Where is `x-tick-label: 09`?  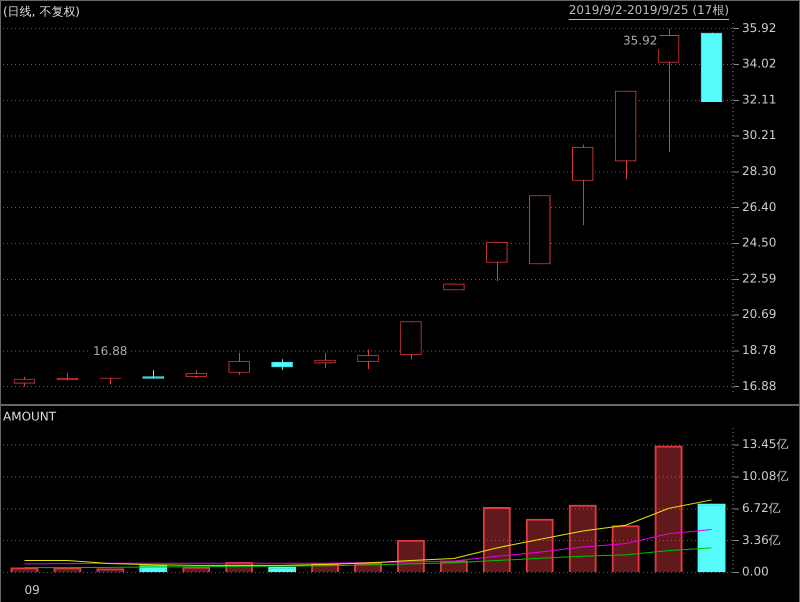 x-tick-label: 09 is located at coordinates (32, 589).